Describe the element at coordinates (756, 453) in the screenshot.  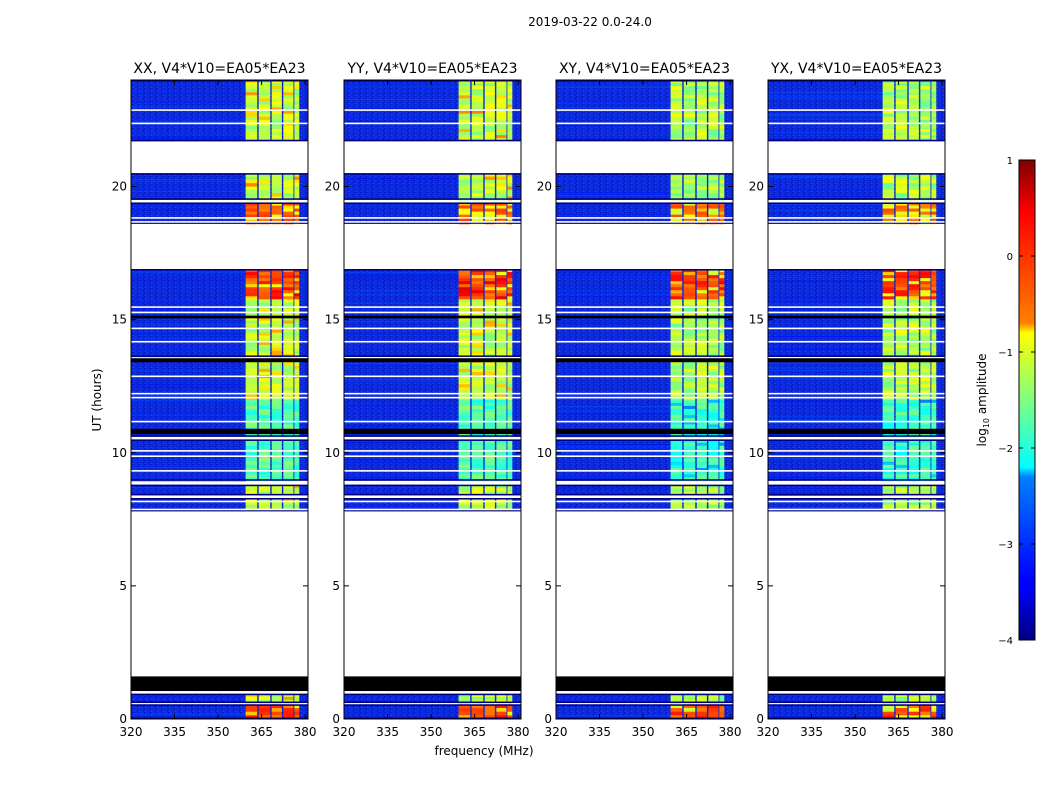
I see `y-tick-label: 10` at that location.